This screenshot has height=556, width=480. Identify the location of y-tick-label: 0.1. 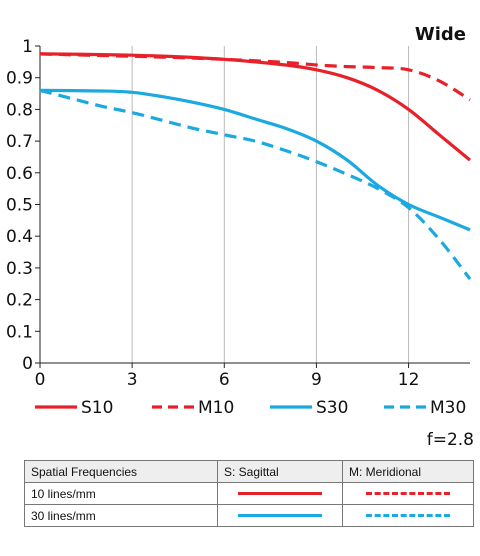
(19, 332).